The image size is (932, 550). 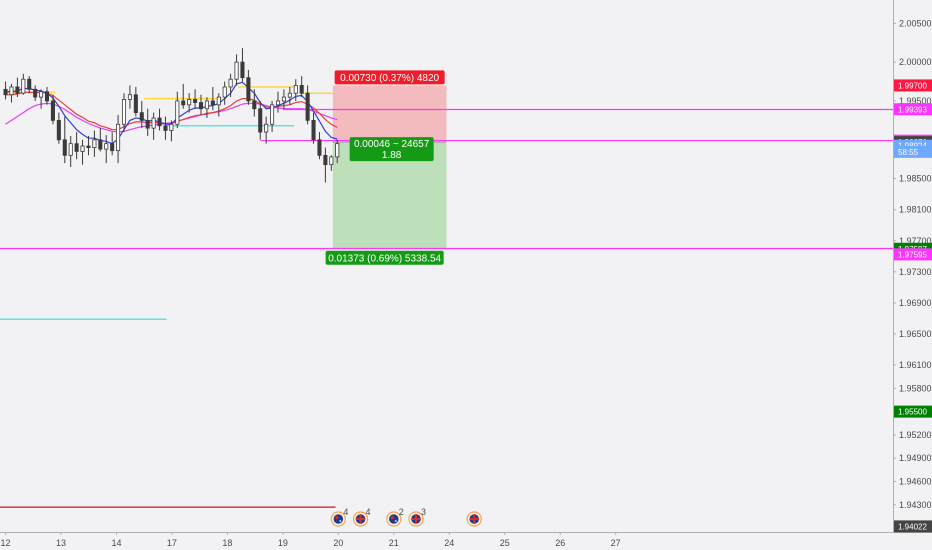 I want to click on target-label: 0.01373 (0.69%) 5338.54, so click(x=384, y=257).